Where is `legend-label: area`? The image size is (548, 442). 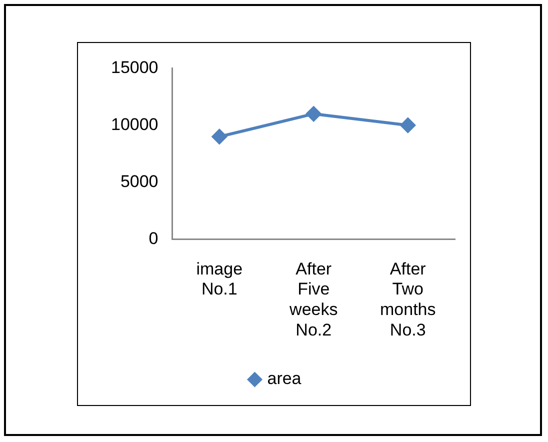 legend-label: area is located at coordinates (284, 378).